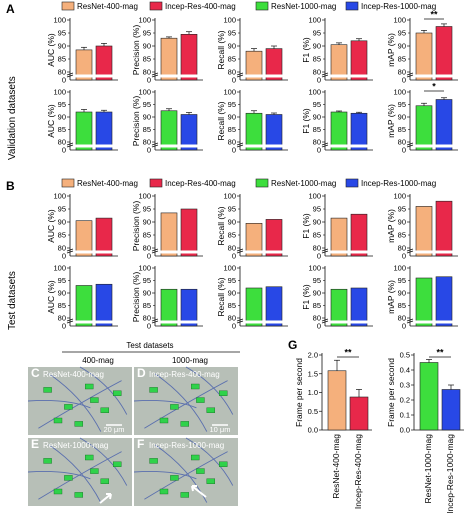  Describe the element at coordinates (105, 498) in the screenshot. I see `arrow-icon` at that location.